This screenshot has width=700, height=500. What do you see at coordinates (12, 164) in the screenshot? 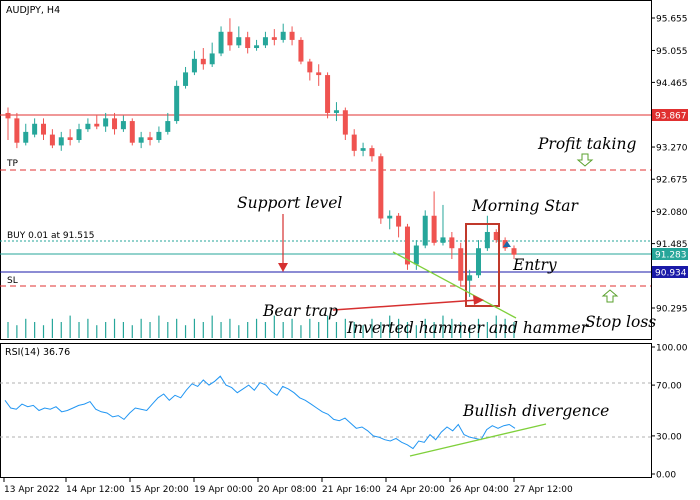
I see `tp-label: TP` at bounding box center [12, 164].